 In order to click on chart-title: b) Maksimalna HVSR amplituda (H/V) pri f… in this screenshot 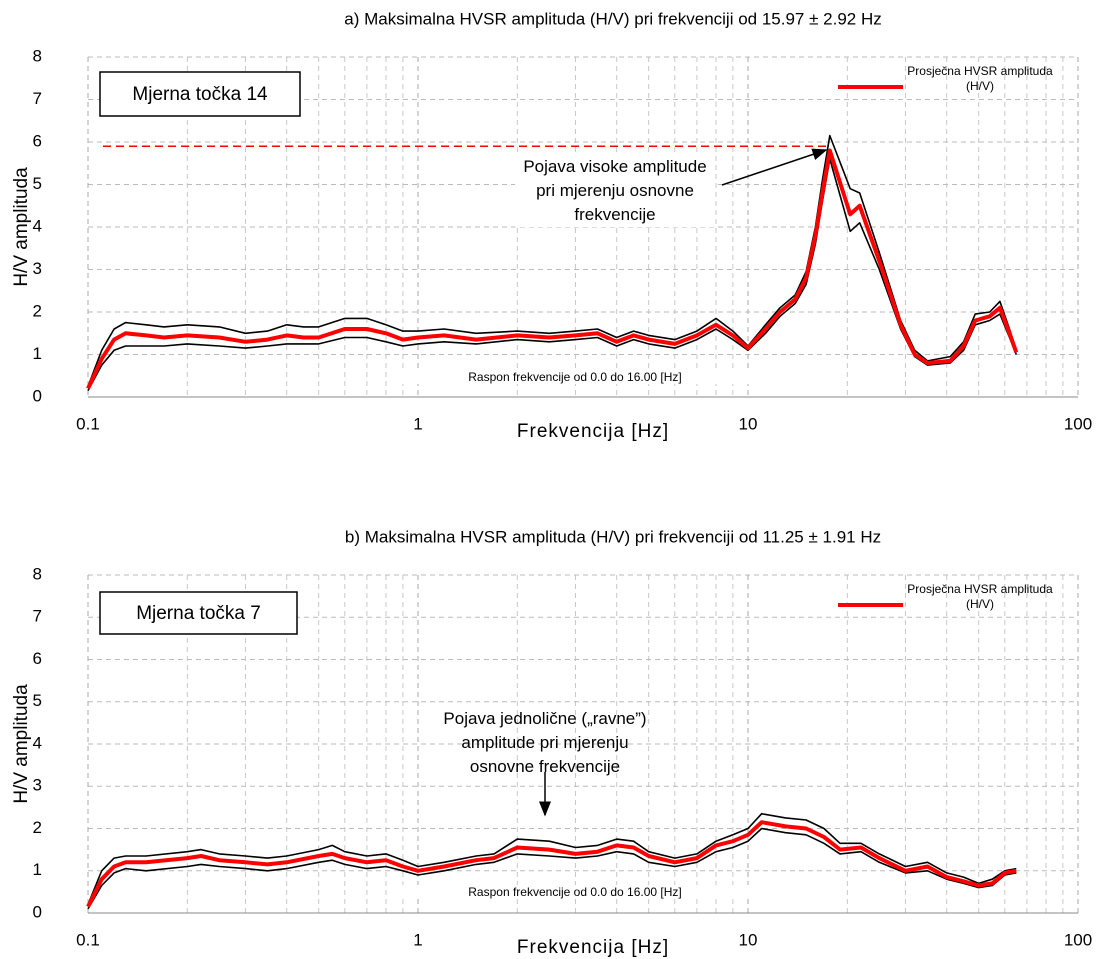, I will do `click(613, 536)`.